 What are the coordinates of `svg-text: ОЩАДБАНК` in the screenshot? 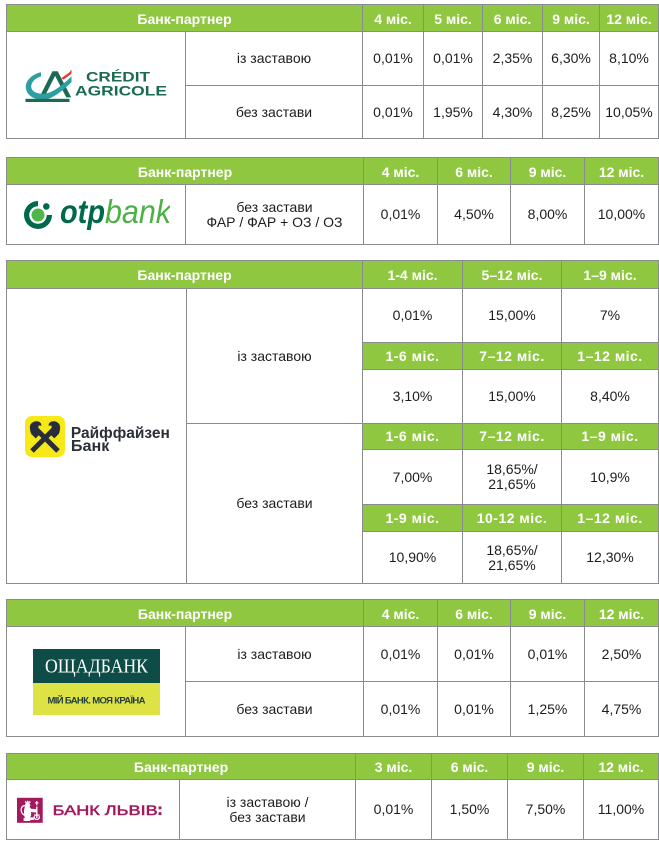 It's located at (97, 666).